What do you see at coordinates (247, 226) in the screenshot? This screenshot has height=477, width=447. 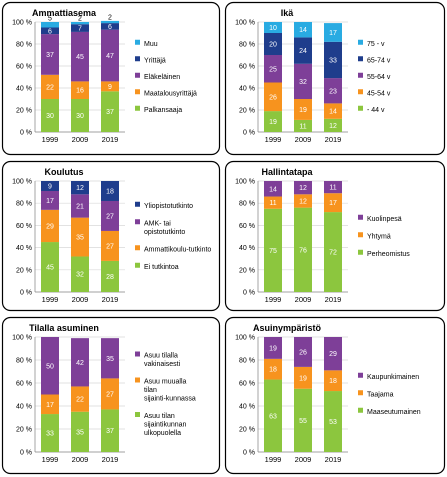 I see `y-tick-label: 60 %` at bounding box center [247, 226].